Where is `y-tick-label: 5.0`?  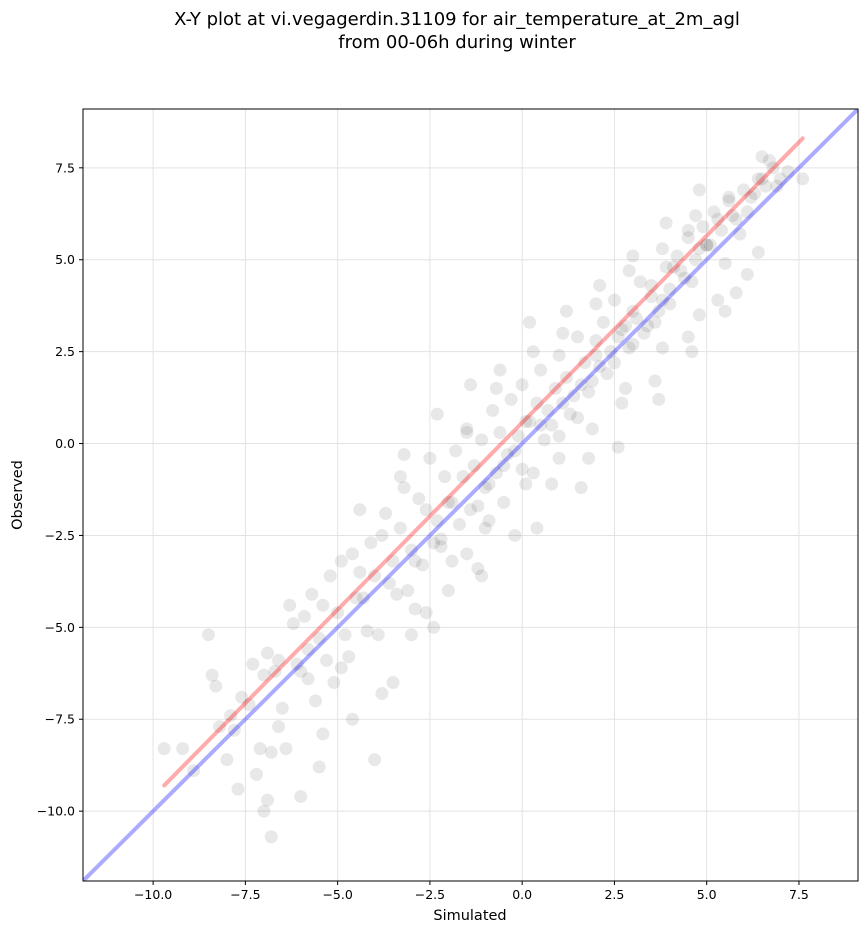
y-tick-label: 5.0 is located at coordinates (65, 259).